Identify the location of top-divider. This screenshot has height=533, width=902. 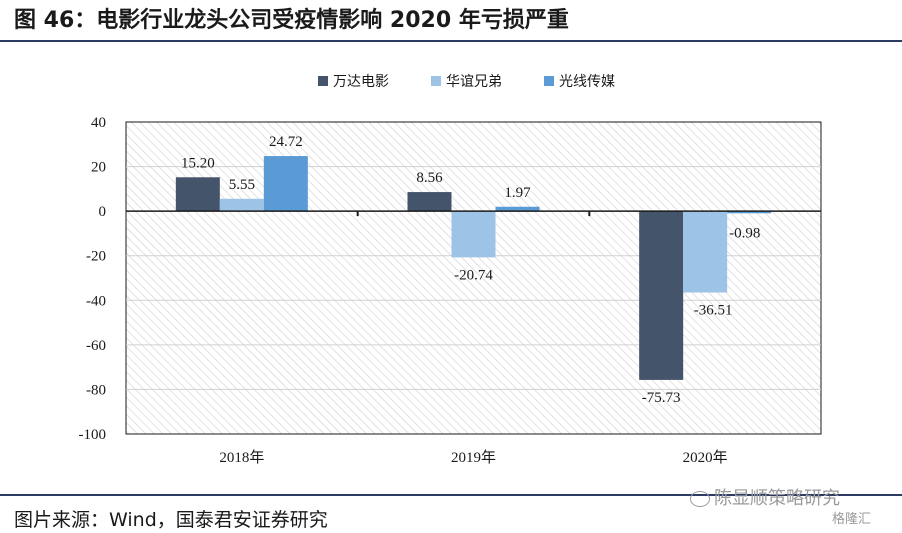
(451, 41).